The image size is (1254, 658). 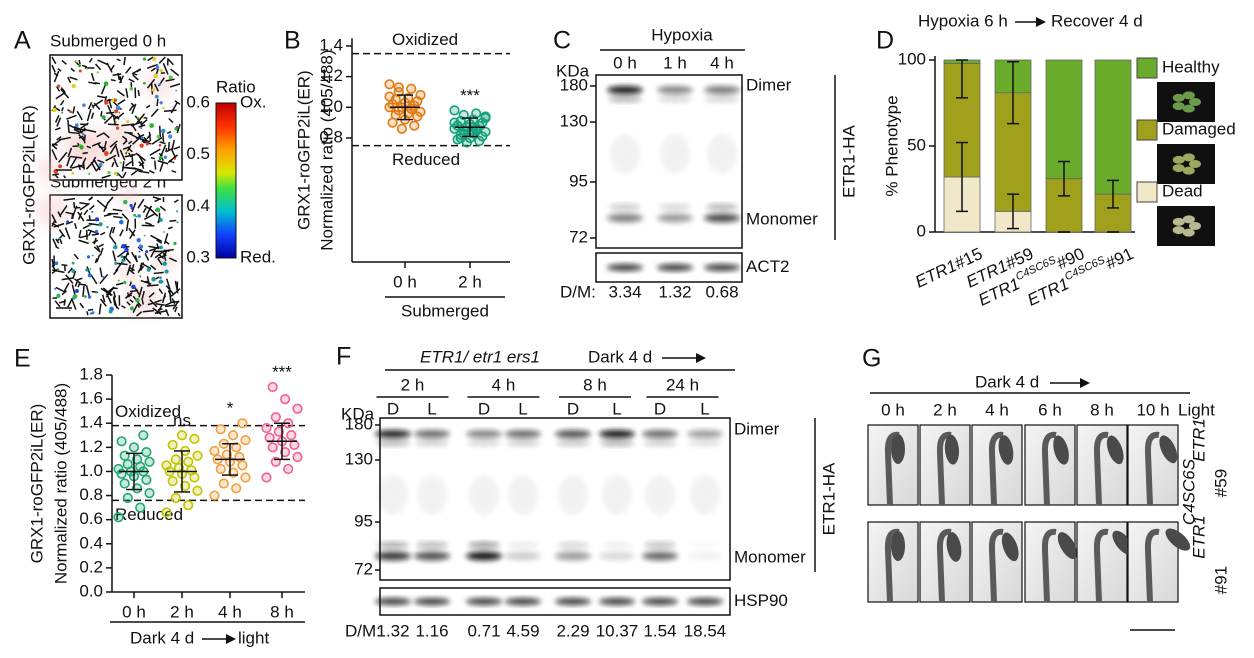 I want to click on panel-letter: A, so click(x=22, y=41).